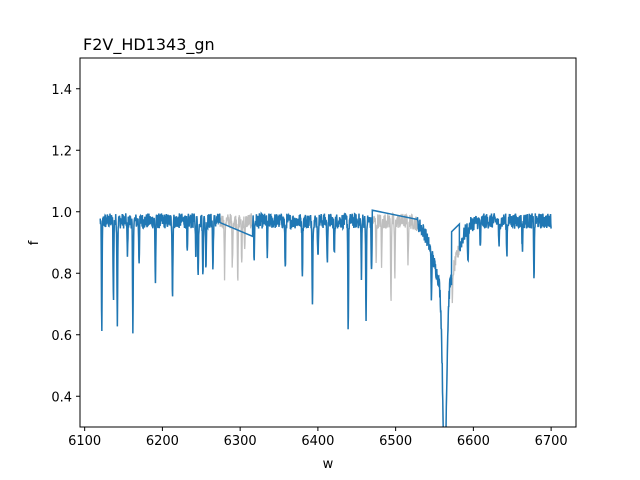  Describe the element at coordinates (61, 151) in the screenshot. I see `y-tick-label: 1.2` at that location.